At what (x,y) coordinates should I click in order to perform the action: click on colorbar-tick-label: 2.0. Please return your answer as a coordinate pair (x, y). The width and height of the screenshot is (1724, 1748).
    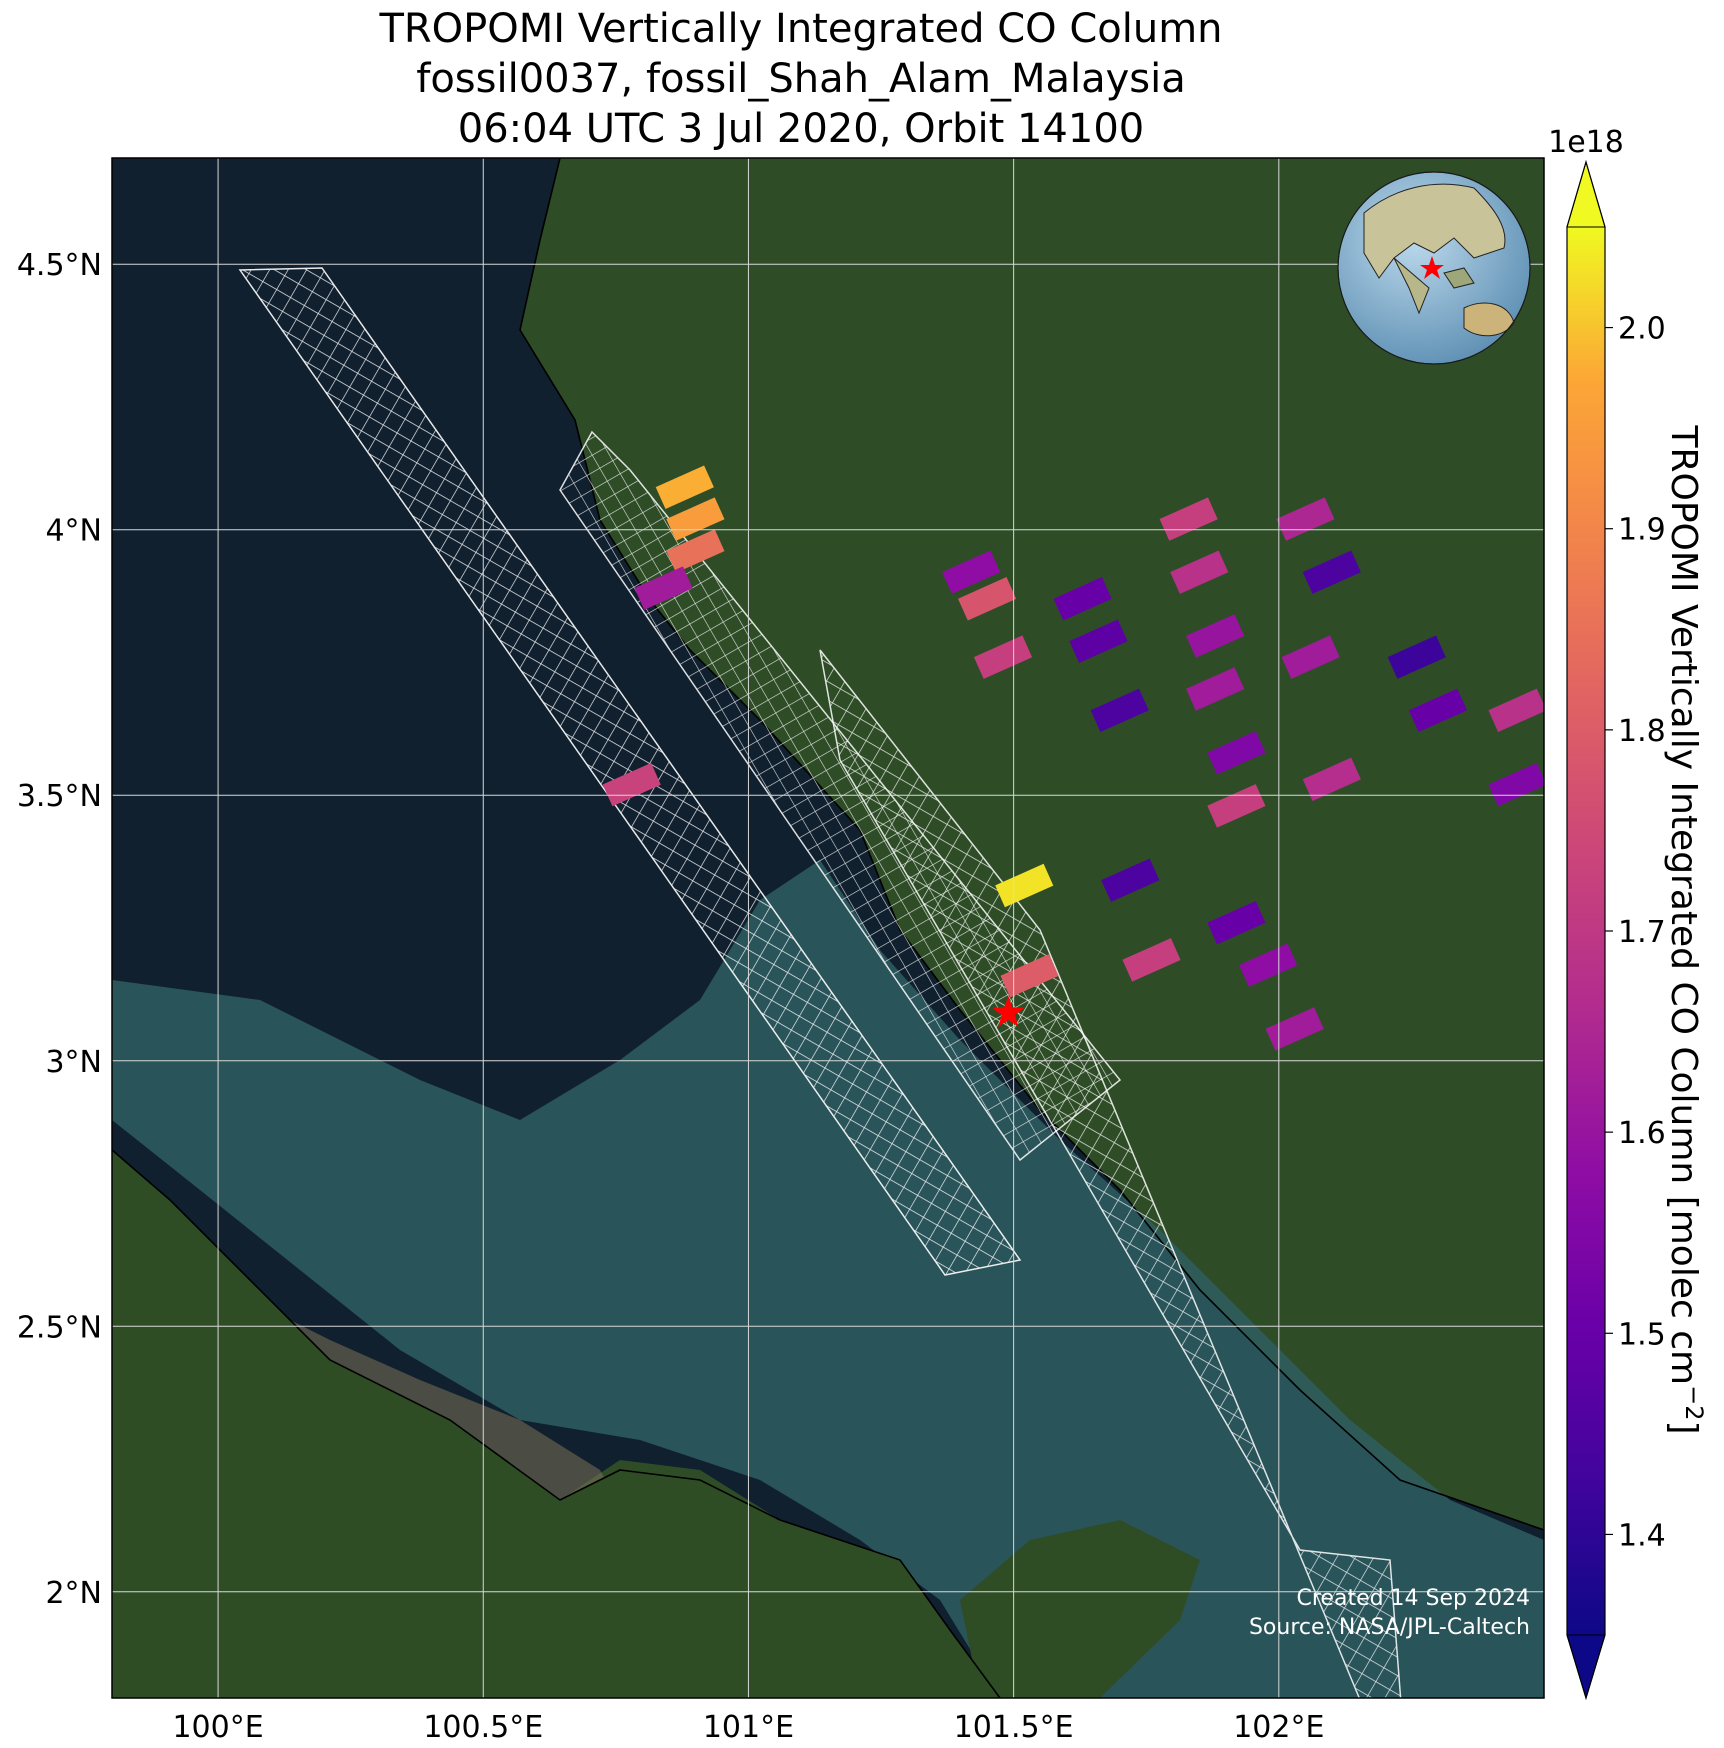
    Looking at the image, I should click on (1642, 329).